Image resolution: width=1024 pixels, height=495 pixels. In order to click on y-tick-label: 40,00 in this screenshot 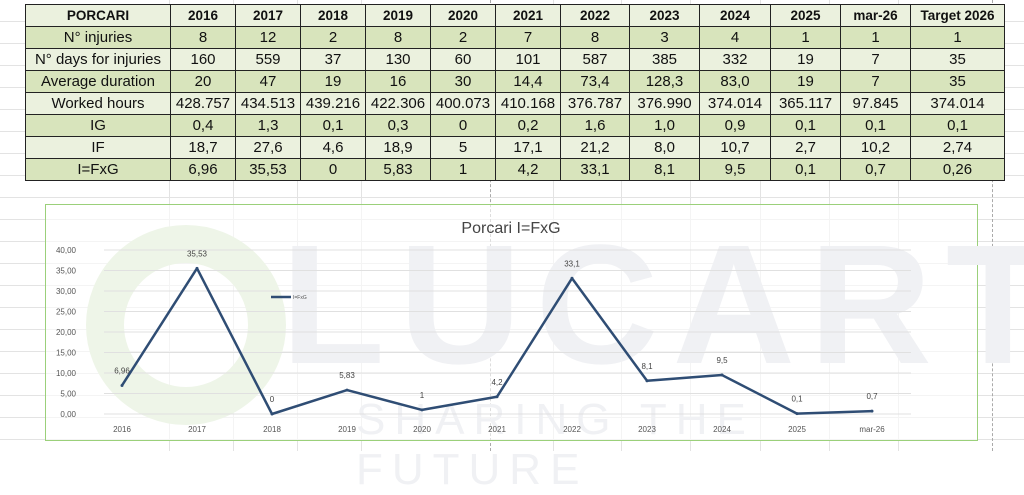, I will do `click(66, 250)`.